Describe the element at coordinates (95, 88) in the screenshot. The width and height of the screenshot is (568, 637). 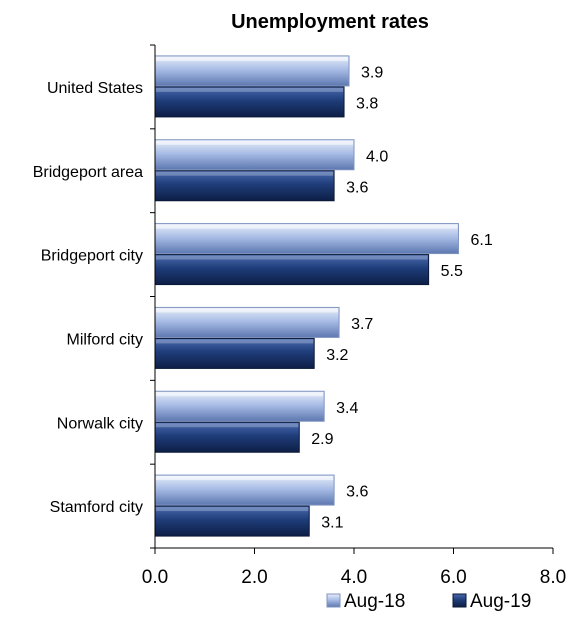
I see `category-label-united-states: United States` at that location.